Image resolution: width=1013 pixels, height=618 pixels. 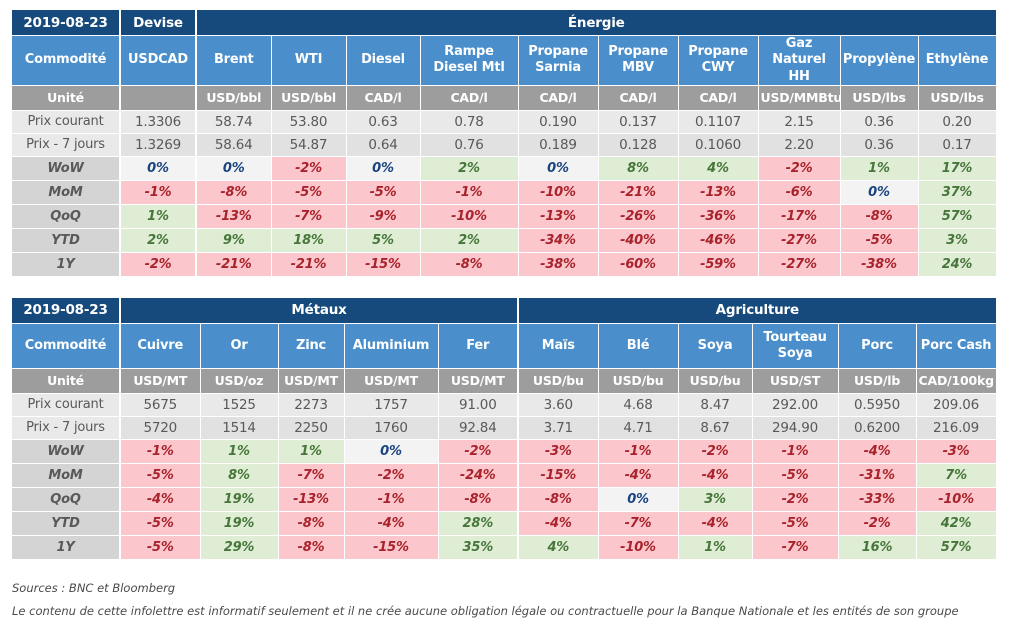 I want to click on commodity-header: Blé, so click(x=638, y=346).